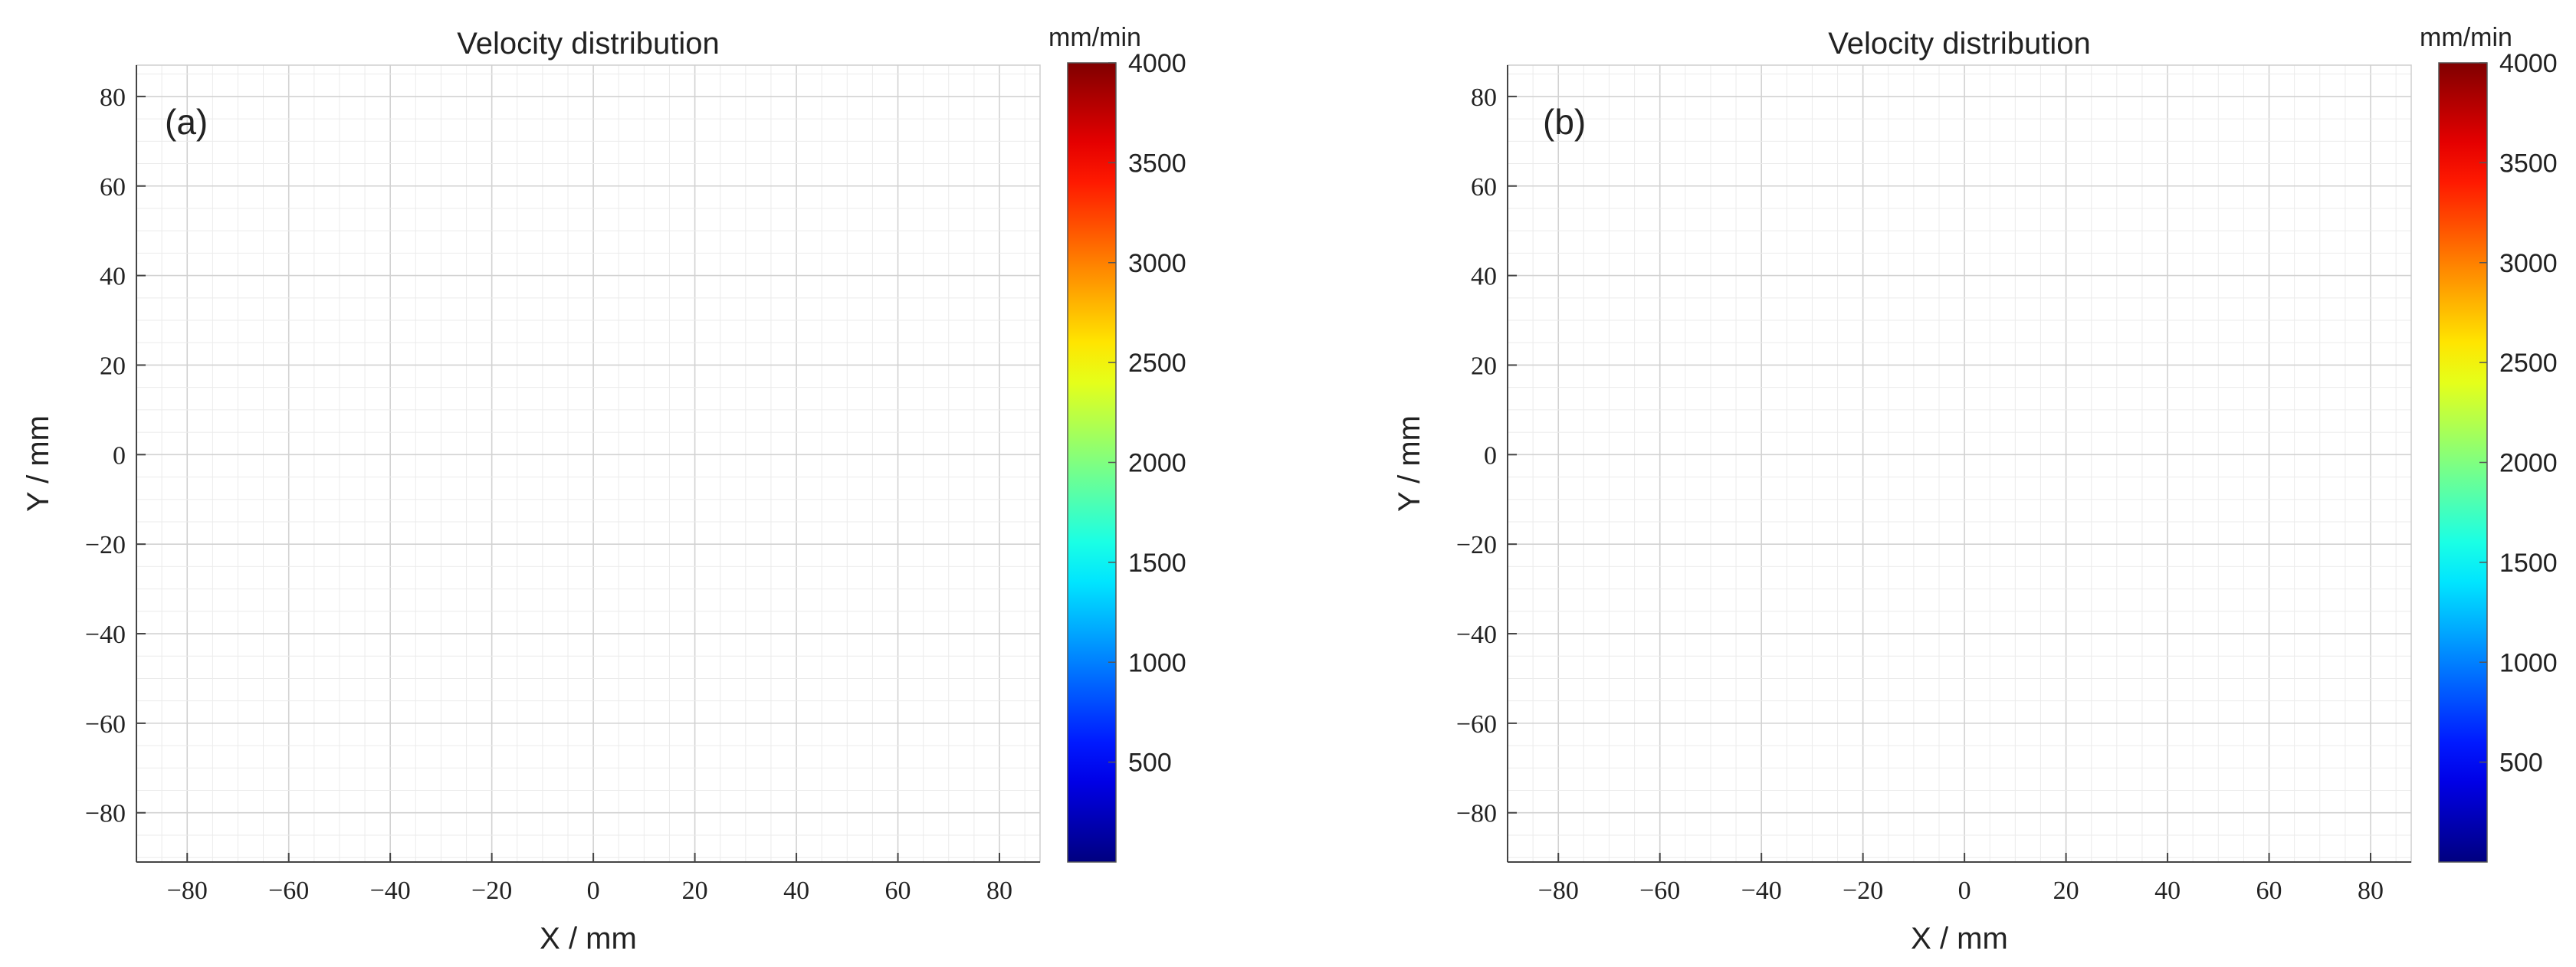  I want to click on x-tick-label: −40, so click(390, 891).